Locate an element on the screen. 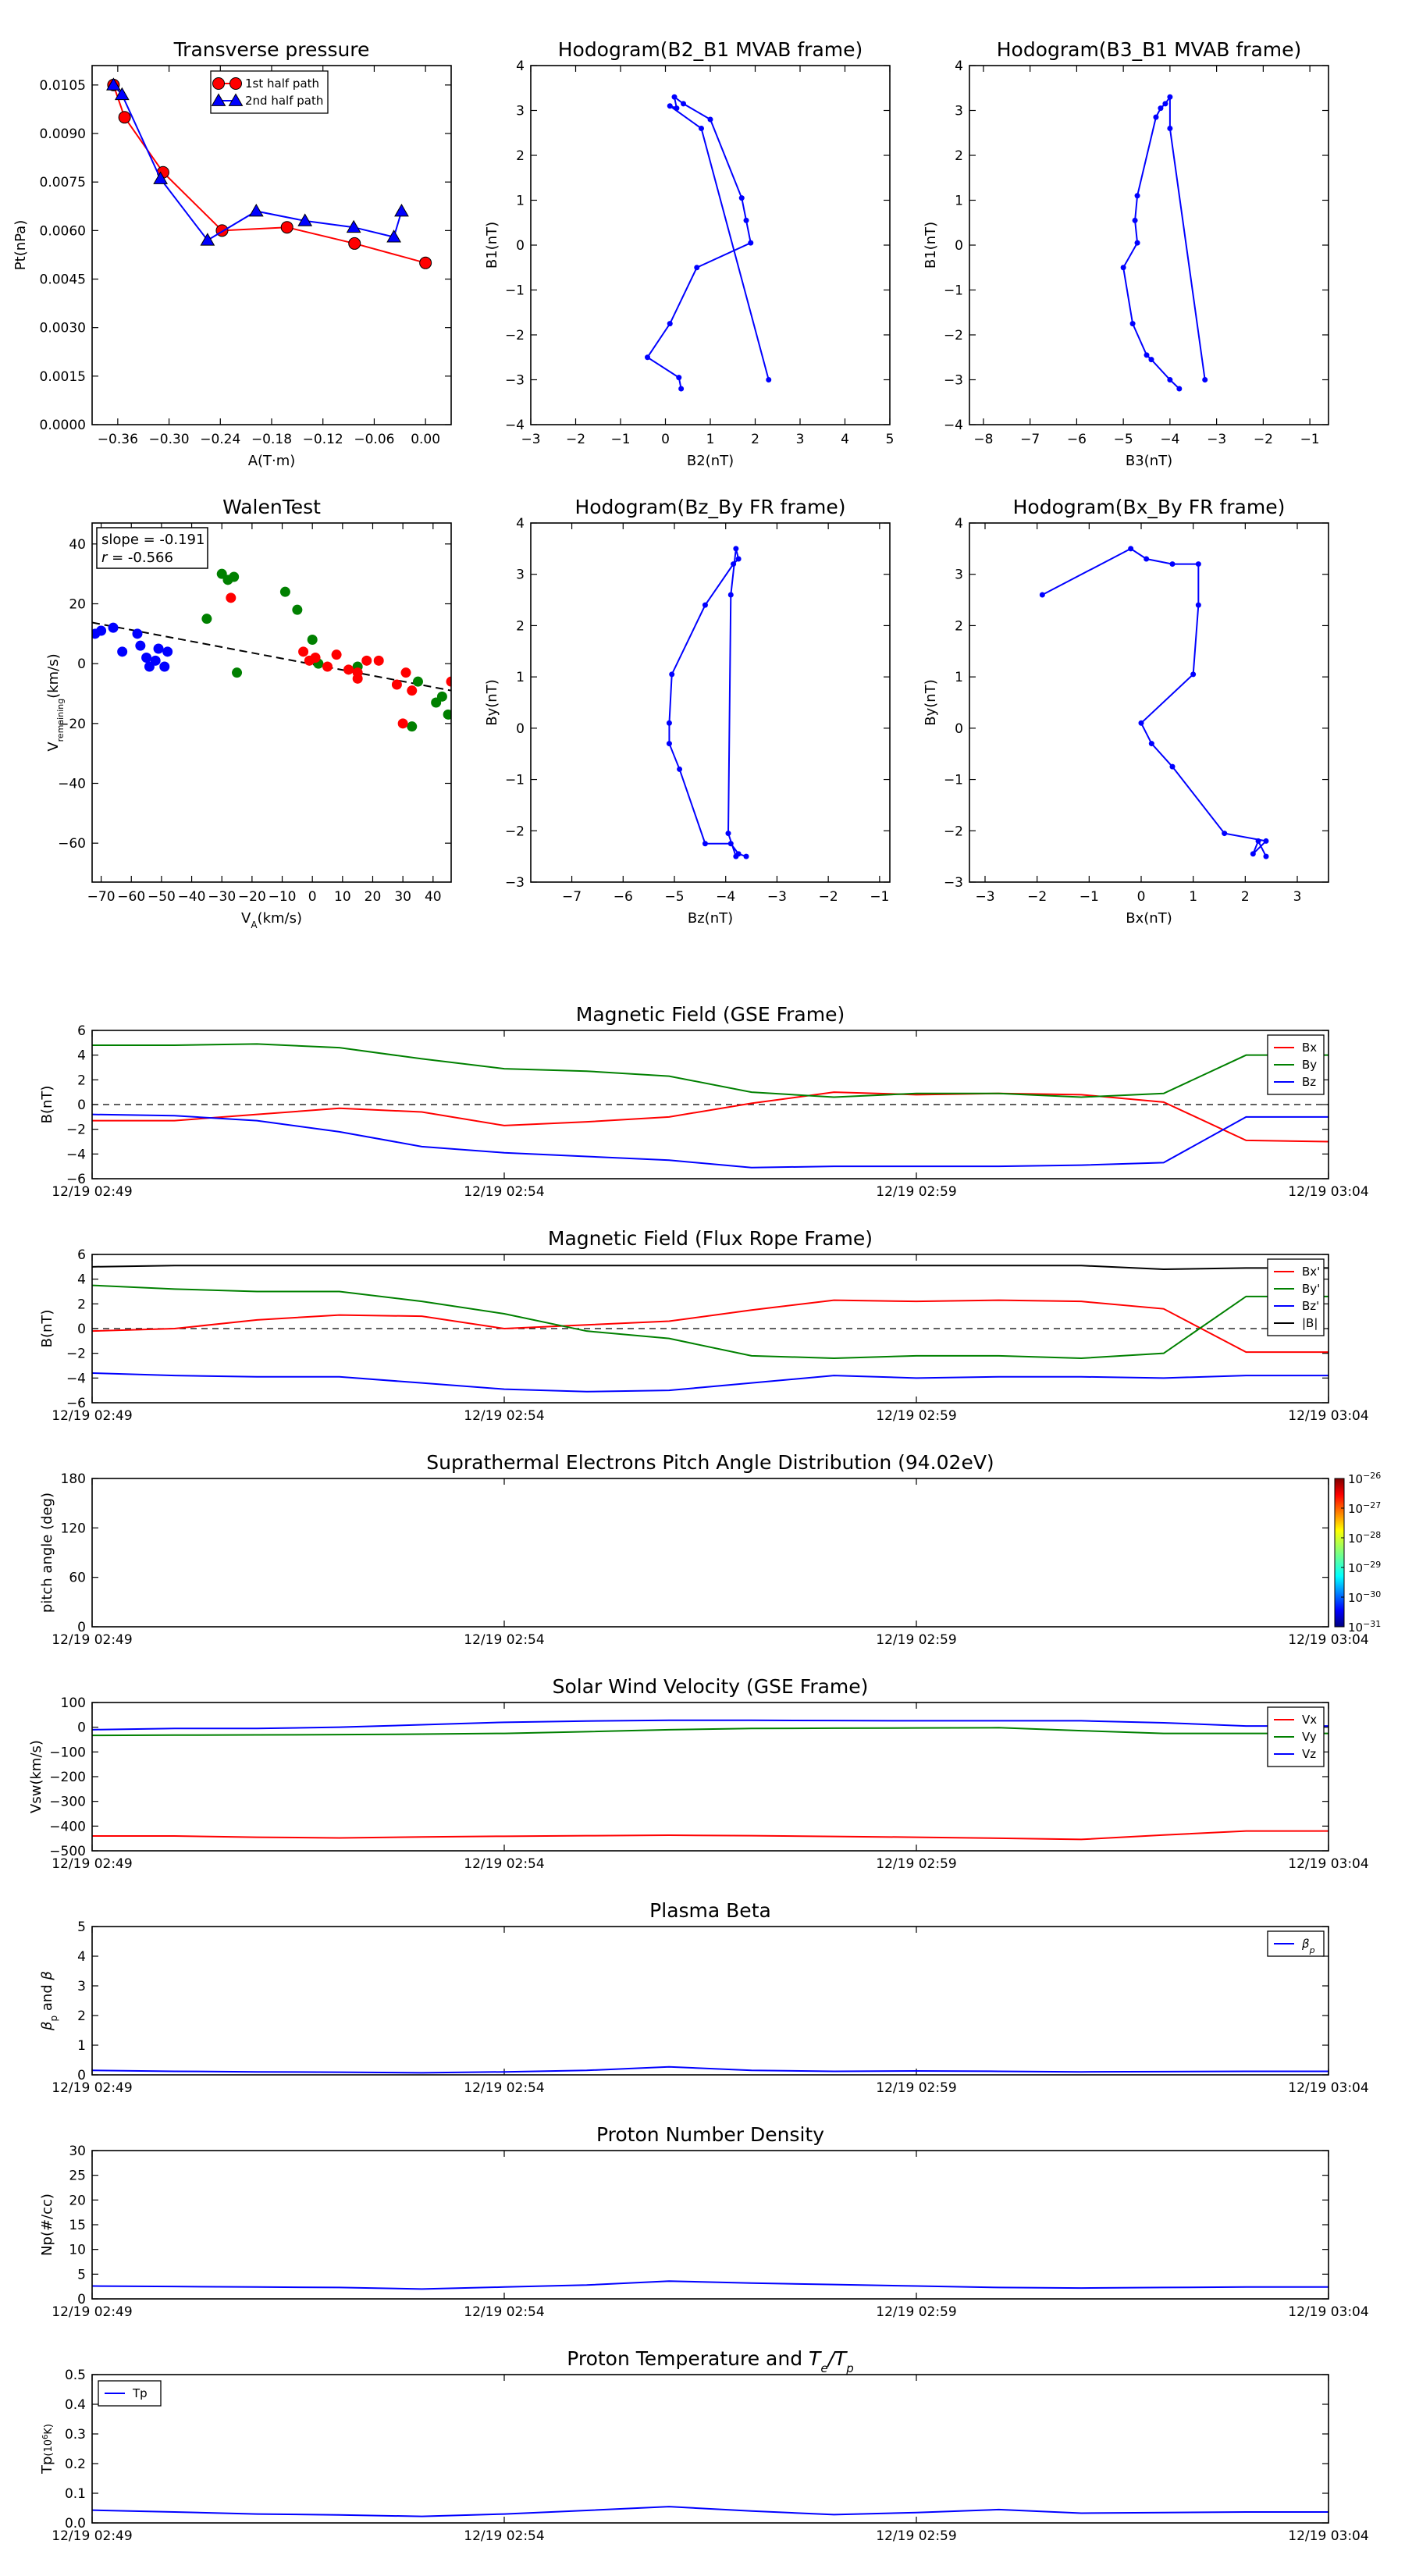  chart-title: Proton Temperature and Te/Tp is located at coordinates (711, 2361).